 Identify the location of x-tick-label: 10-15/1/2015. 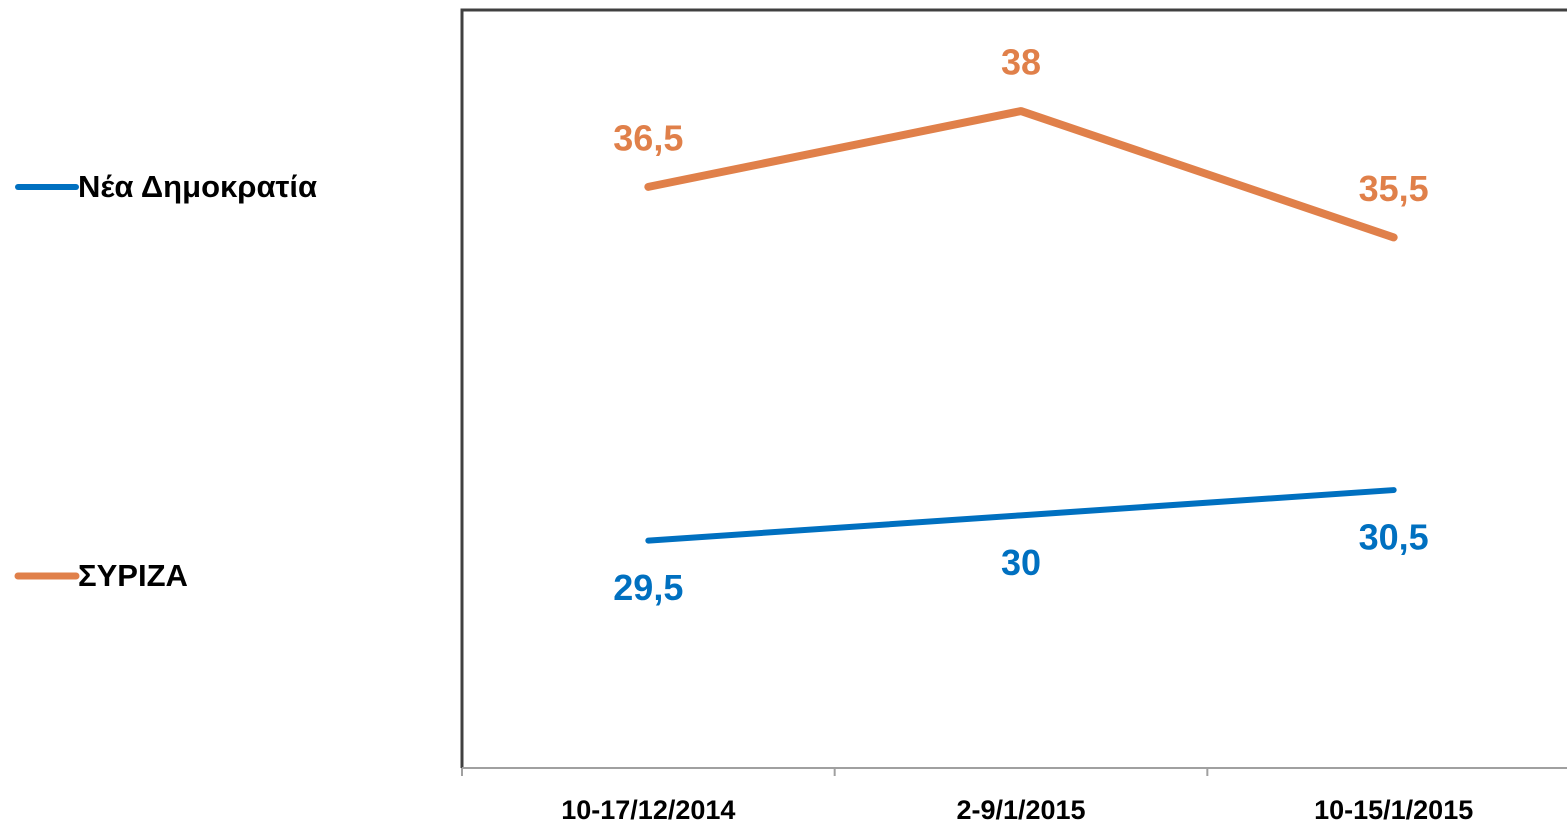
(1393, 810).